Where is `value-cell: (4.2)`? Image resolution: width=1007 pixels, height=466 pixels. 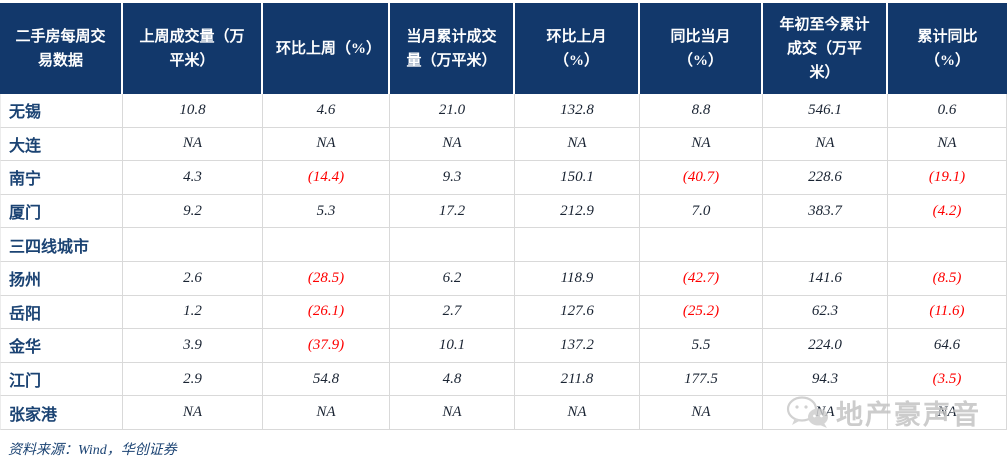
value-cell: (4.2) is located at coordinates (947, 211).